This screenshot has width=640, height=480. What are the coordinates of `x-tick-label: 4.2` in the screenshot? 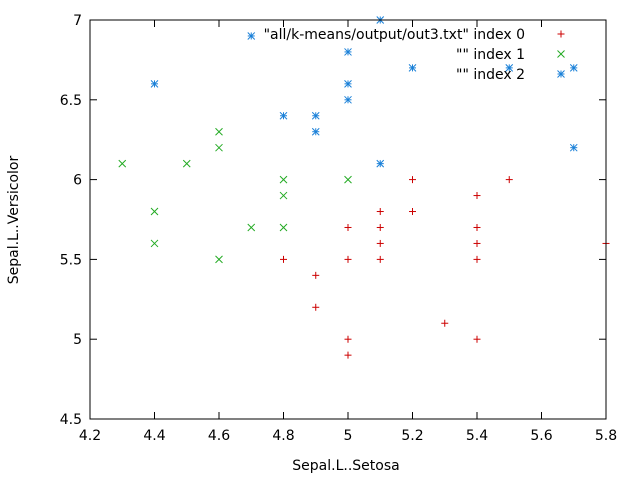 It's located at (90, 436).